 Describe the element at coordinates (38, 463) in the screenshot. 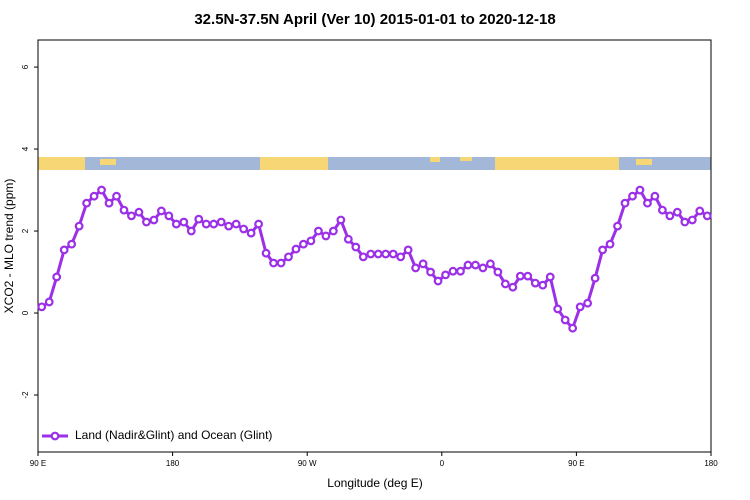

I see `x-tick-label: 90 E` at that location.